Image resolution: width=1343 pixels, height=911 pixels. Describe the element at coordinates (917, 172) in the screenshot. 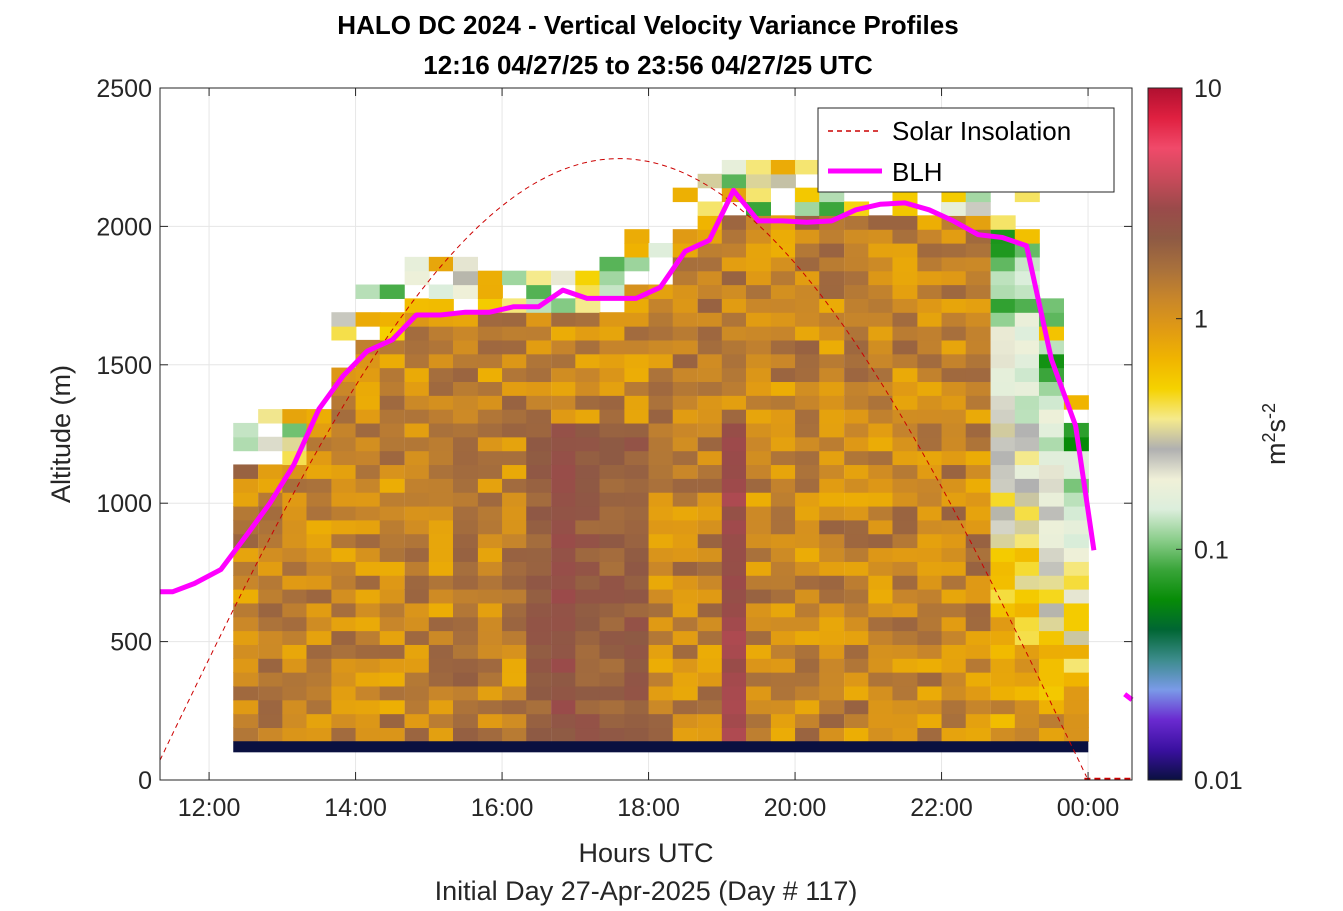

I see `legend-blh-label: BLH` at that location.